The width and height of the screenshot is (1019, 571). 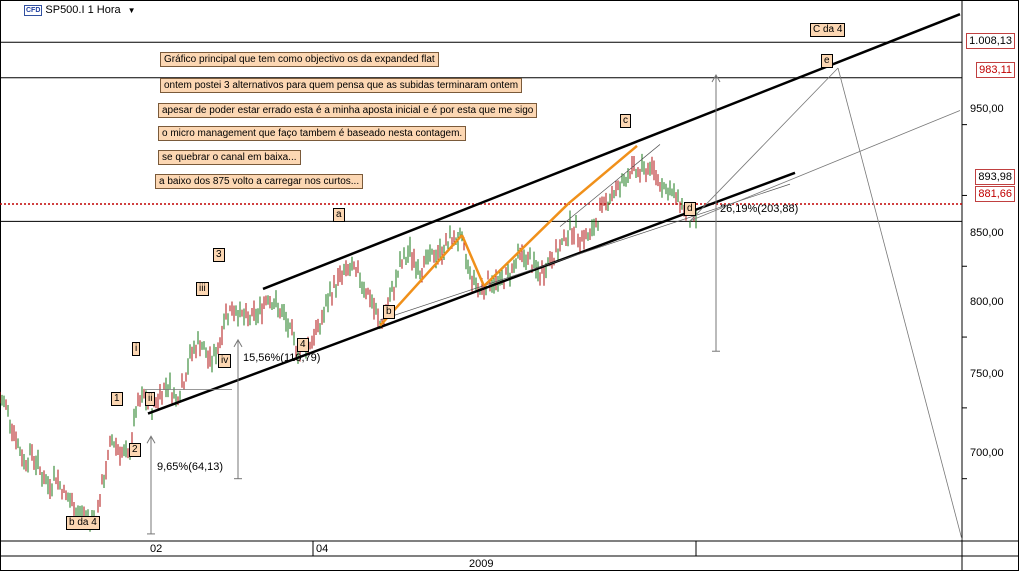 I want to click on wave-label-iii: iii, so click(x=202, y=289).